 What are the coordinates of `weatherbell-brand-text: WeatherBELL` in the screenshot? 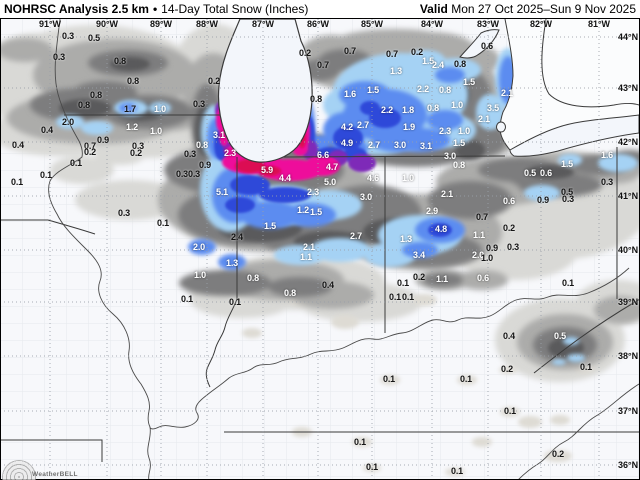 It's located at (55, 474).